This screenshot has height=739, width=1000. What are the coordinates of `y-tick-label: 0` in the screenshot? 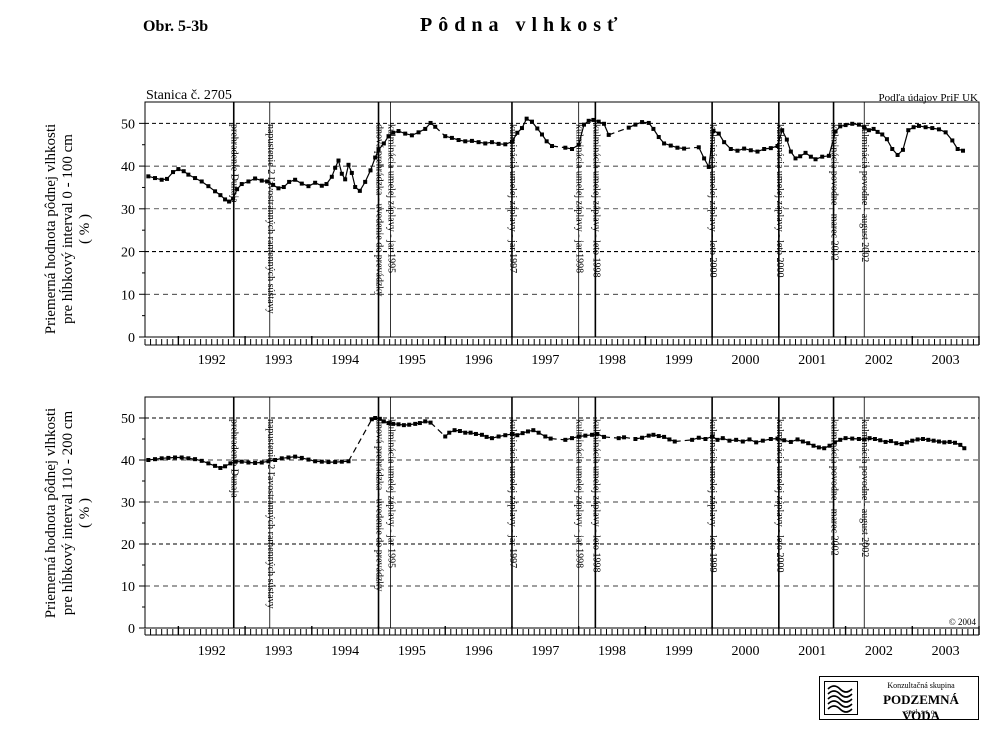 It's located at (131, 629).